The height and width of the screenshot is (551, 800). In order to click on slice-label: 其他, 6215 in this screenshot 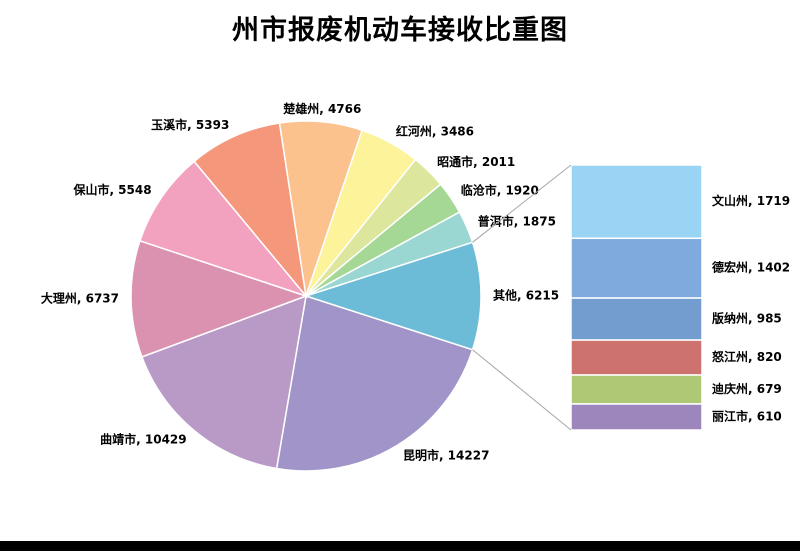, I will do `click(526, 295)`.